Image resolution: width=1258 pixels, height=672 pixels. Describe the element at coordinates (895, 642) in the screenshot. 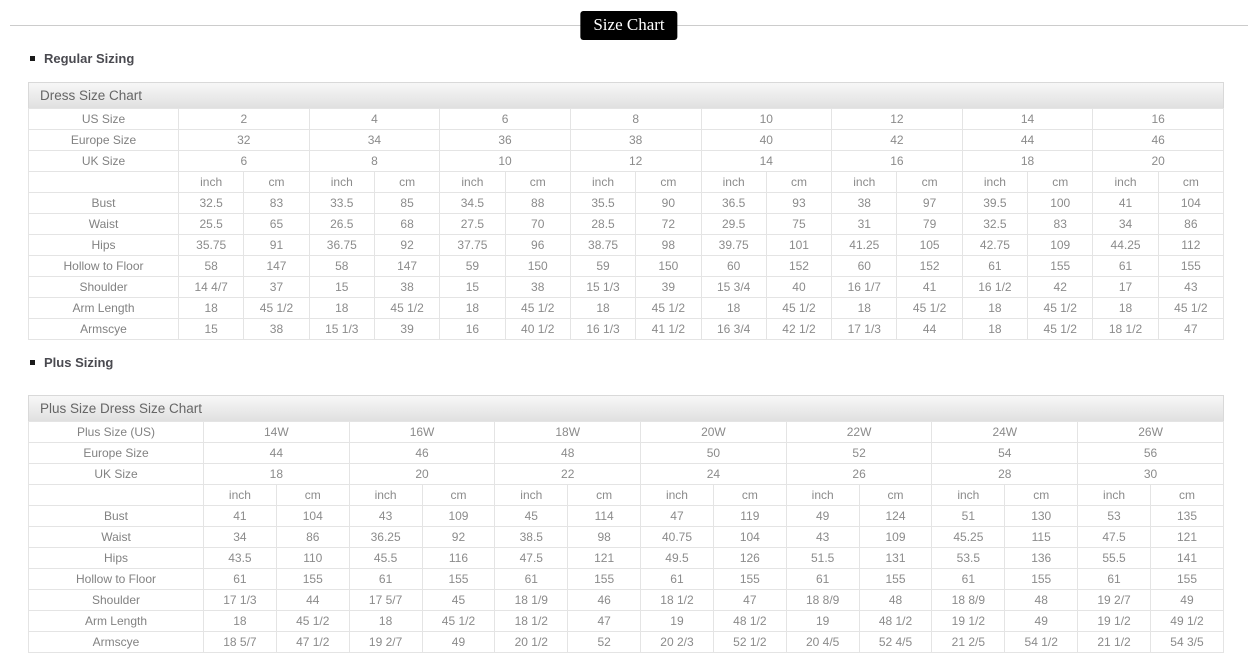

I see `value-cell: 52 4/5` at that location.